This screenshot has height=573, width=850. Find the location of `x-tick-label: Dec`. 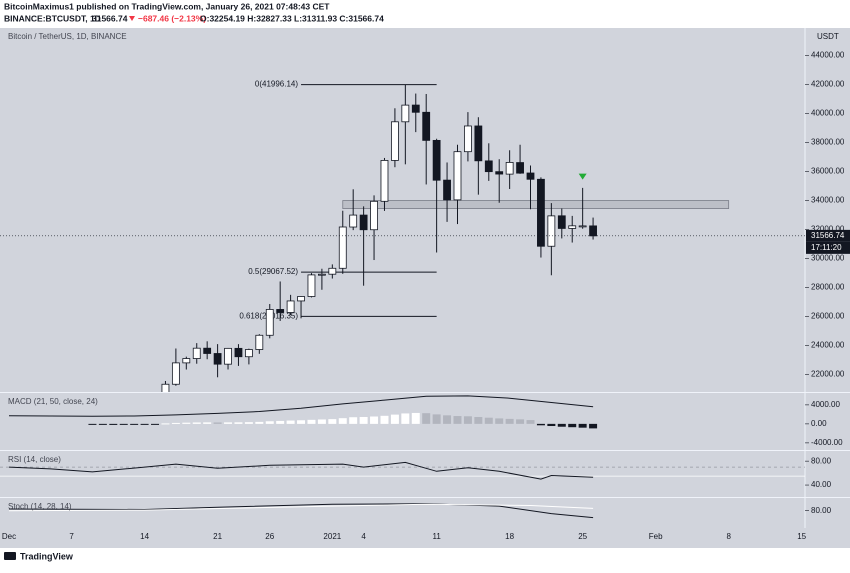

x-tick-label: Dec is located at coordinates (9, 536).